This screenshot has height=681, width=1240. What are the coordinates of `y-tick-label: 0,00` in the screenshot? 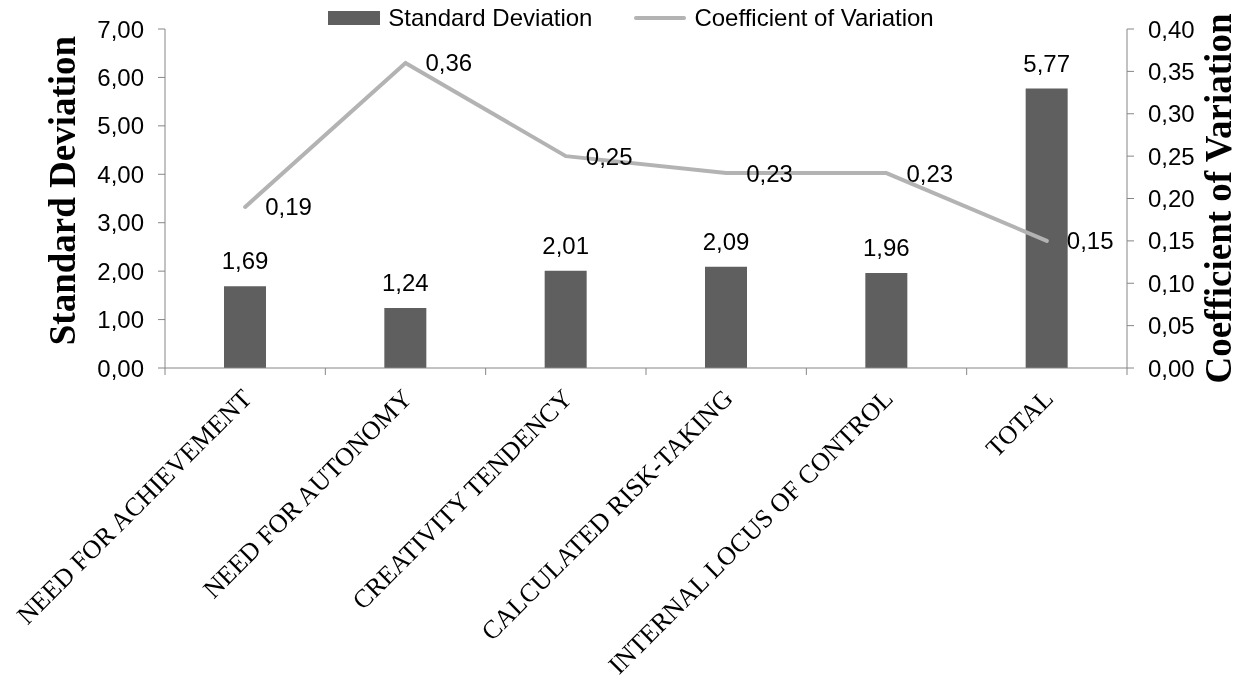 It's located at (120, 368).